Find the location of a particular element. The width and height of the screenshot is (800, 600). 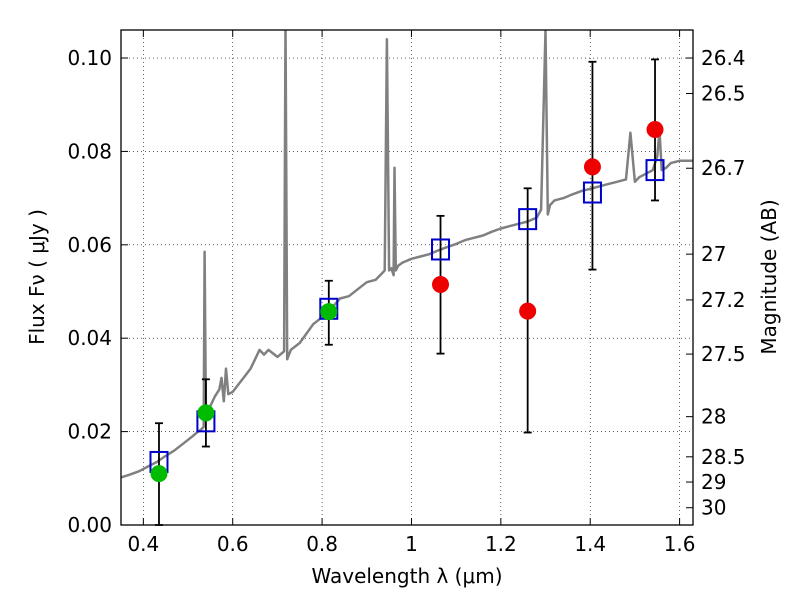

right-tick-label: 28 is located at coordinates (713, 417).